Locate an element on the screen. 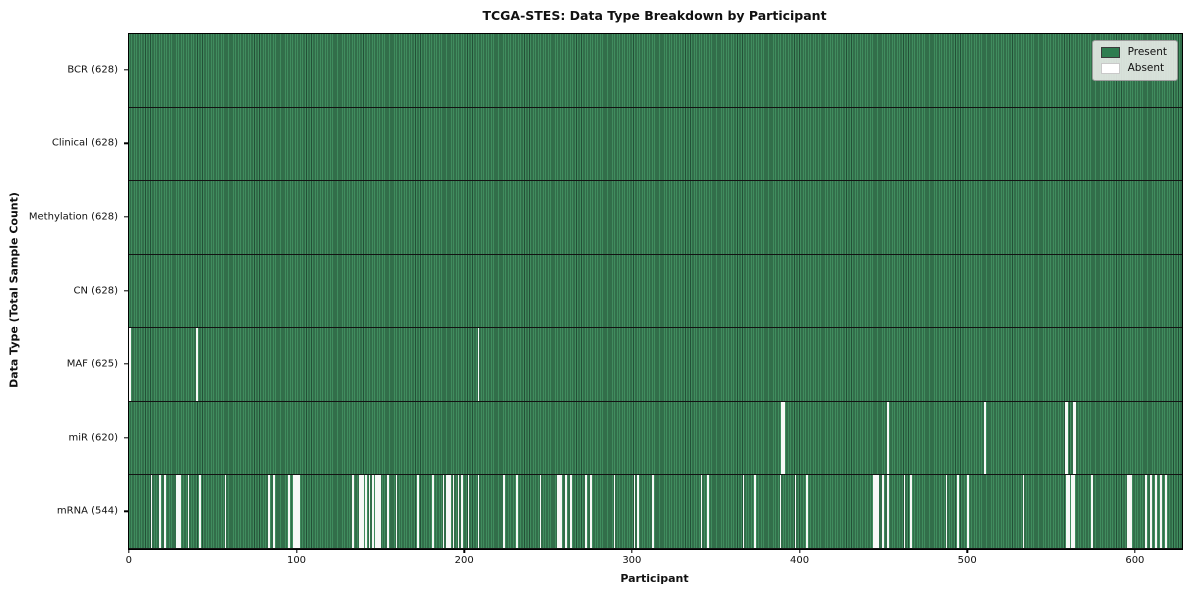 The height and width of the screenshot is (600, 1200). x-tick-label-0: 0 is located at coordinates (129, 560).